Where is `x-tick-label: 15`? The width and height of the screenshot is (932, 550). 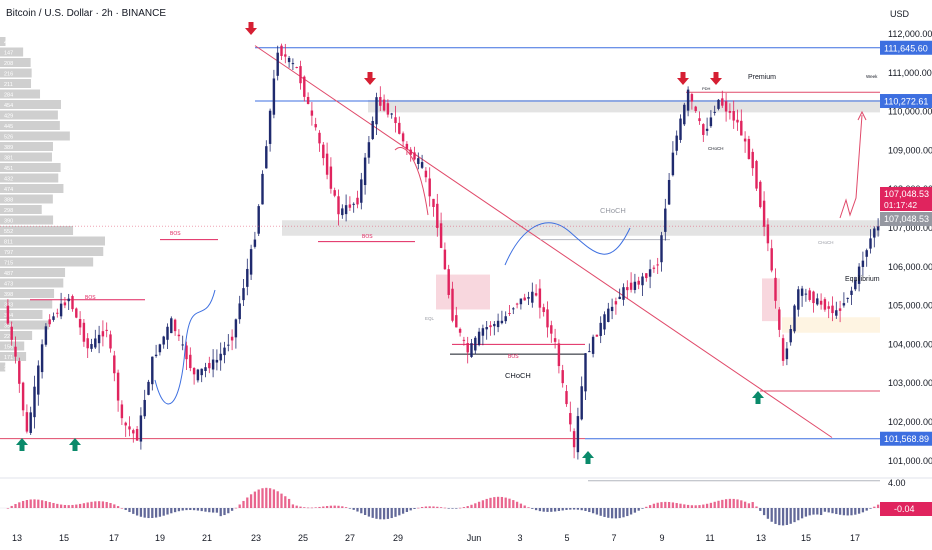
x-tick-label: 15 is located at coordinates (64, 538).